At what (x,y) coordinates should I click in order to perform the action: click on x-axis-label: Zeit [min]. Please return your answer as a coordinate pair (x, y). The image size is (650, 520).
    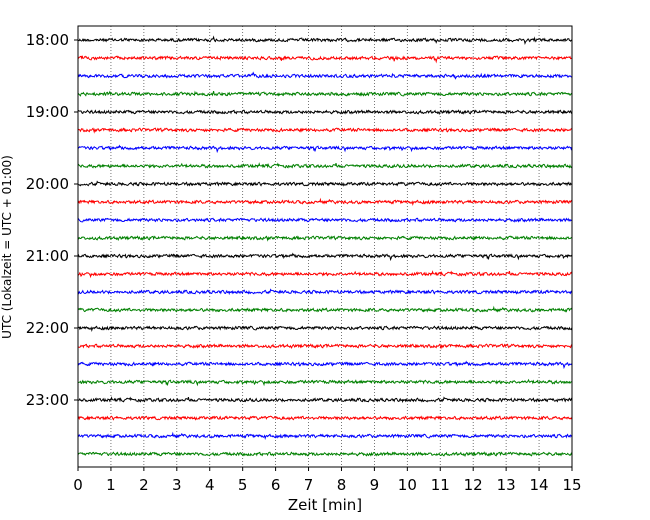
    Looking at the image, I should click on (325, 505).